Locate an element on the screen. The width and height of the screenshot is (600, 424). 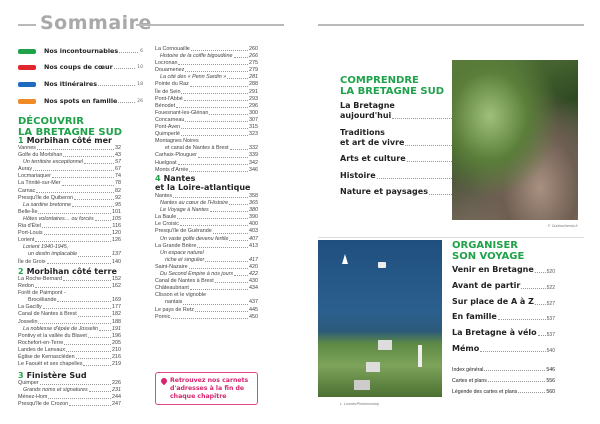
toc-entry: Le Voyage à Nantes 380 is located at coordinates (206, 210).